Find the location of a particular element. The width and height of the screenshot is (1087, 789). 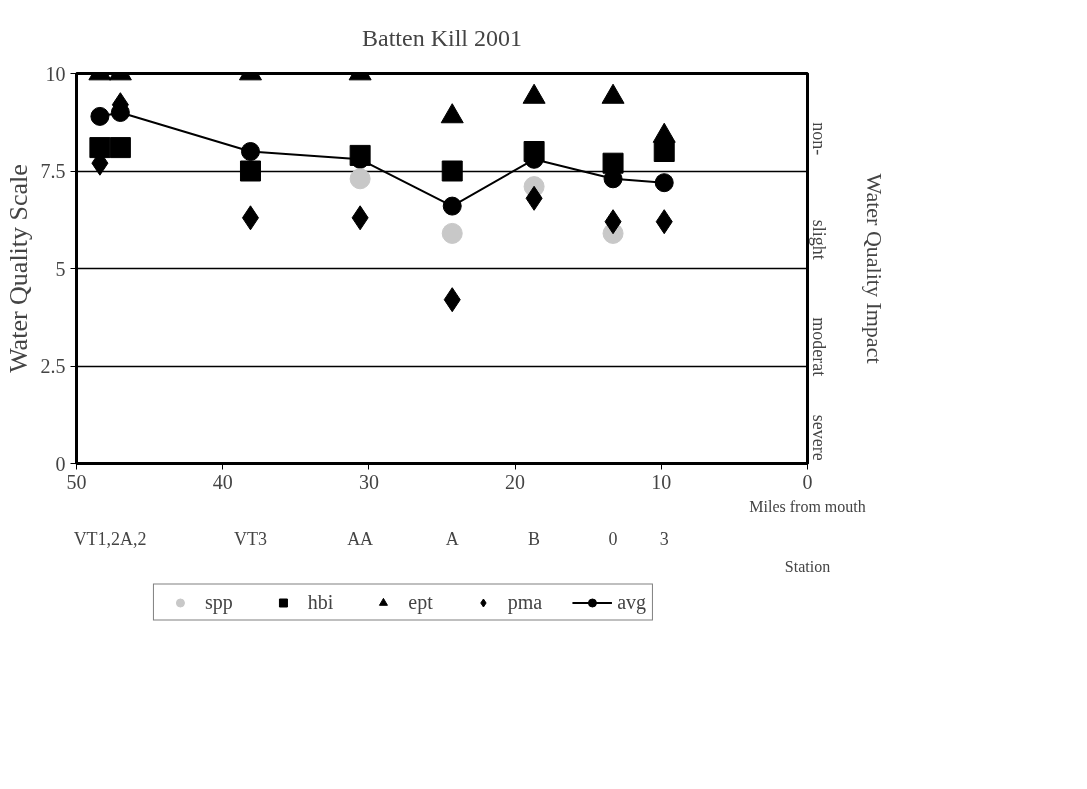

legend-label: pma is located at coordinates (525, 602).